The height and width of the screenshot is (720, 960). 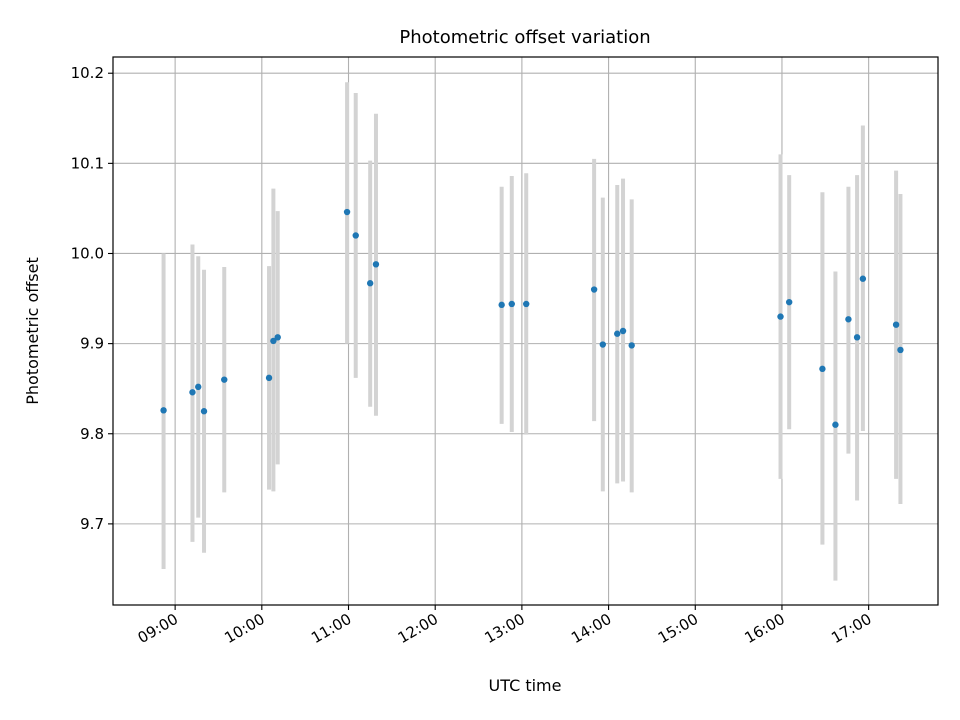 I want to click on chart-title: Photometric offset variation, so click(x=524, y=37).